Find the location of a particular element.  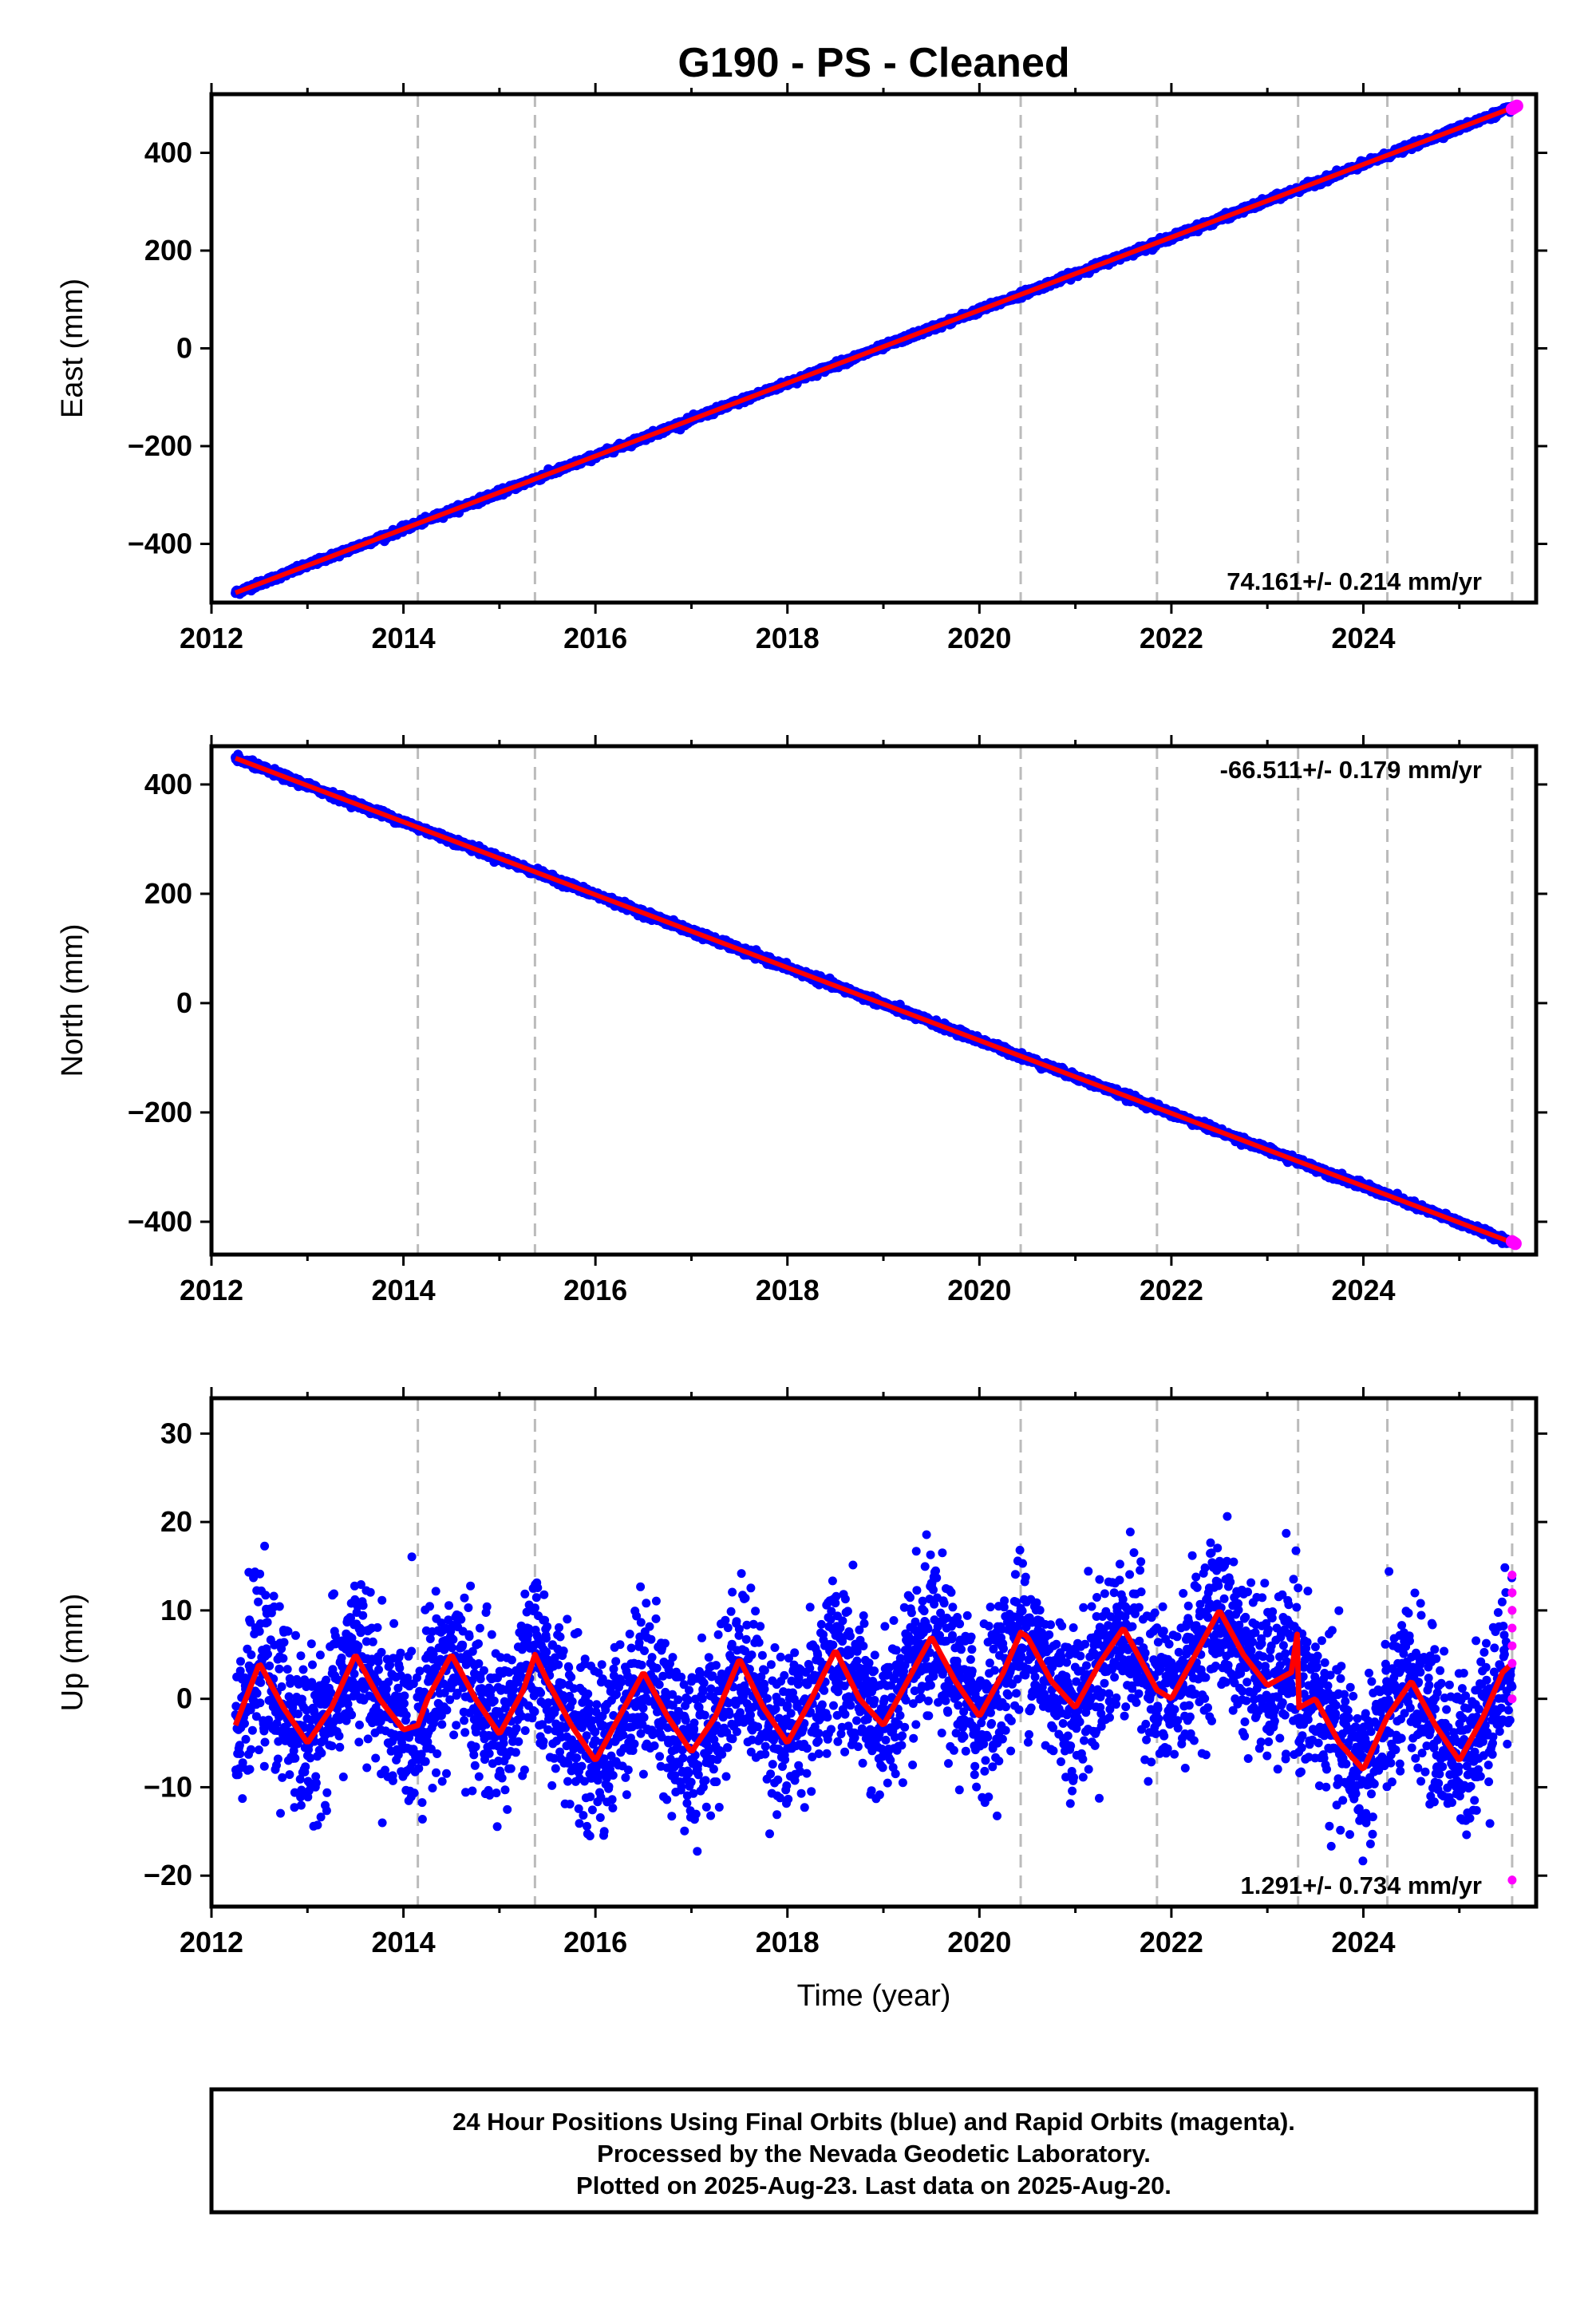

y-tick-label: −400 is located at coordinates (160, 544).